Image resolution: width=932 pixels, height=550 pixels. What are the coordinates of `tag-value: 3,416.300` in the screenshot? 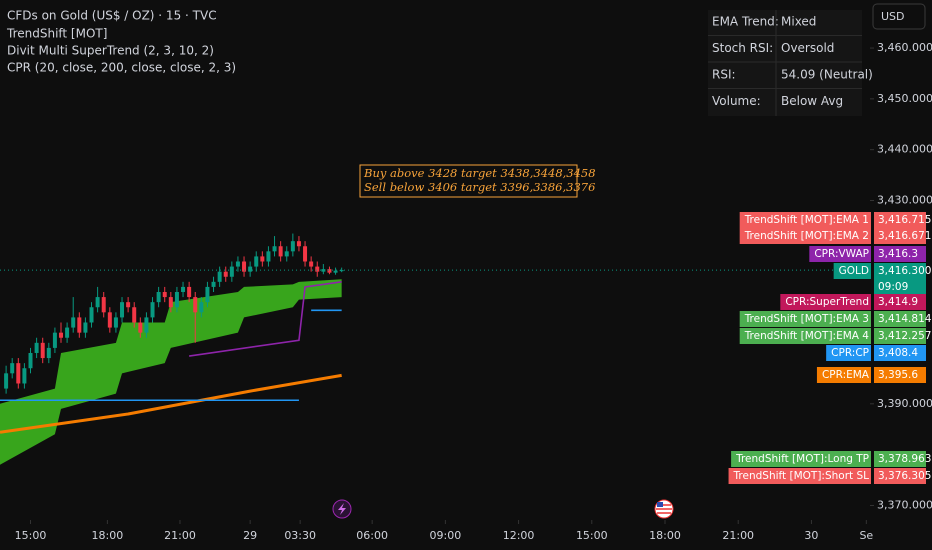 It's located at (904, 271).